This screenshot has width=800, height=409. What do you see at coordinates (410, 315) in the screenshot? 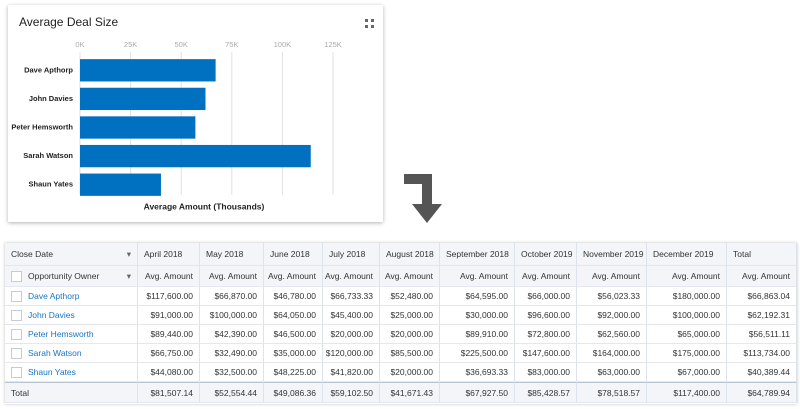
I see `table-cell: $25,000.00` at bounding box center [410, 315].